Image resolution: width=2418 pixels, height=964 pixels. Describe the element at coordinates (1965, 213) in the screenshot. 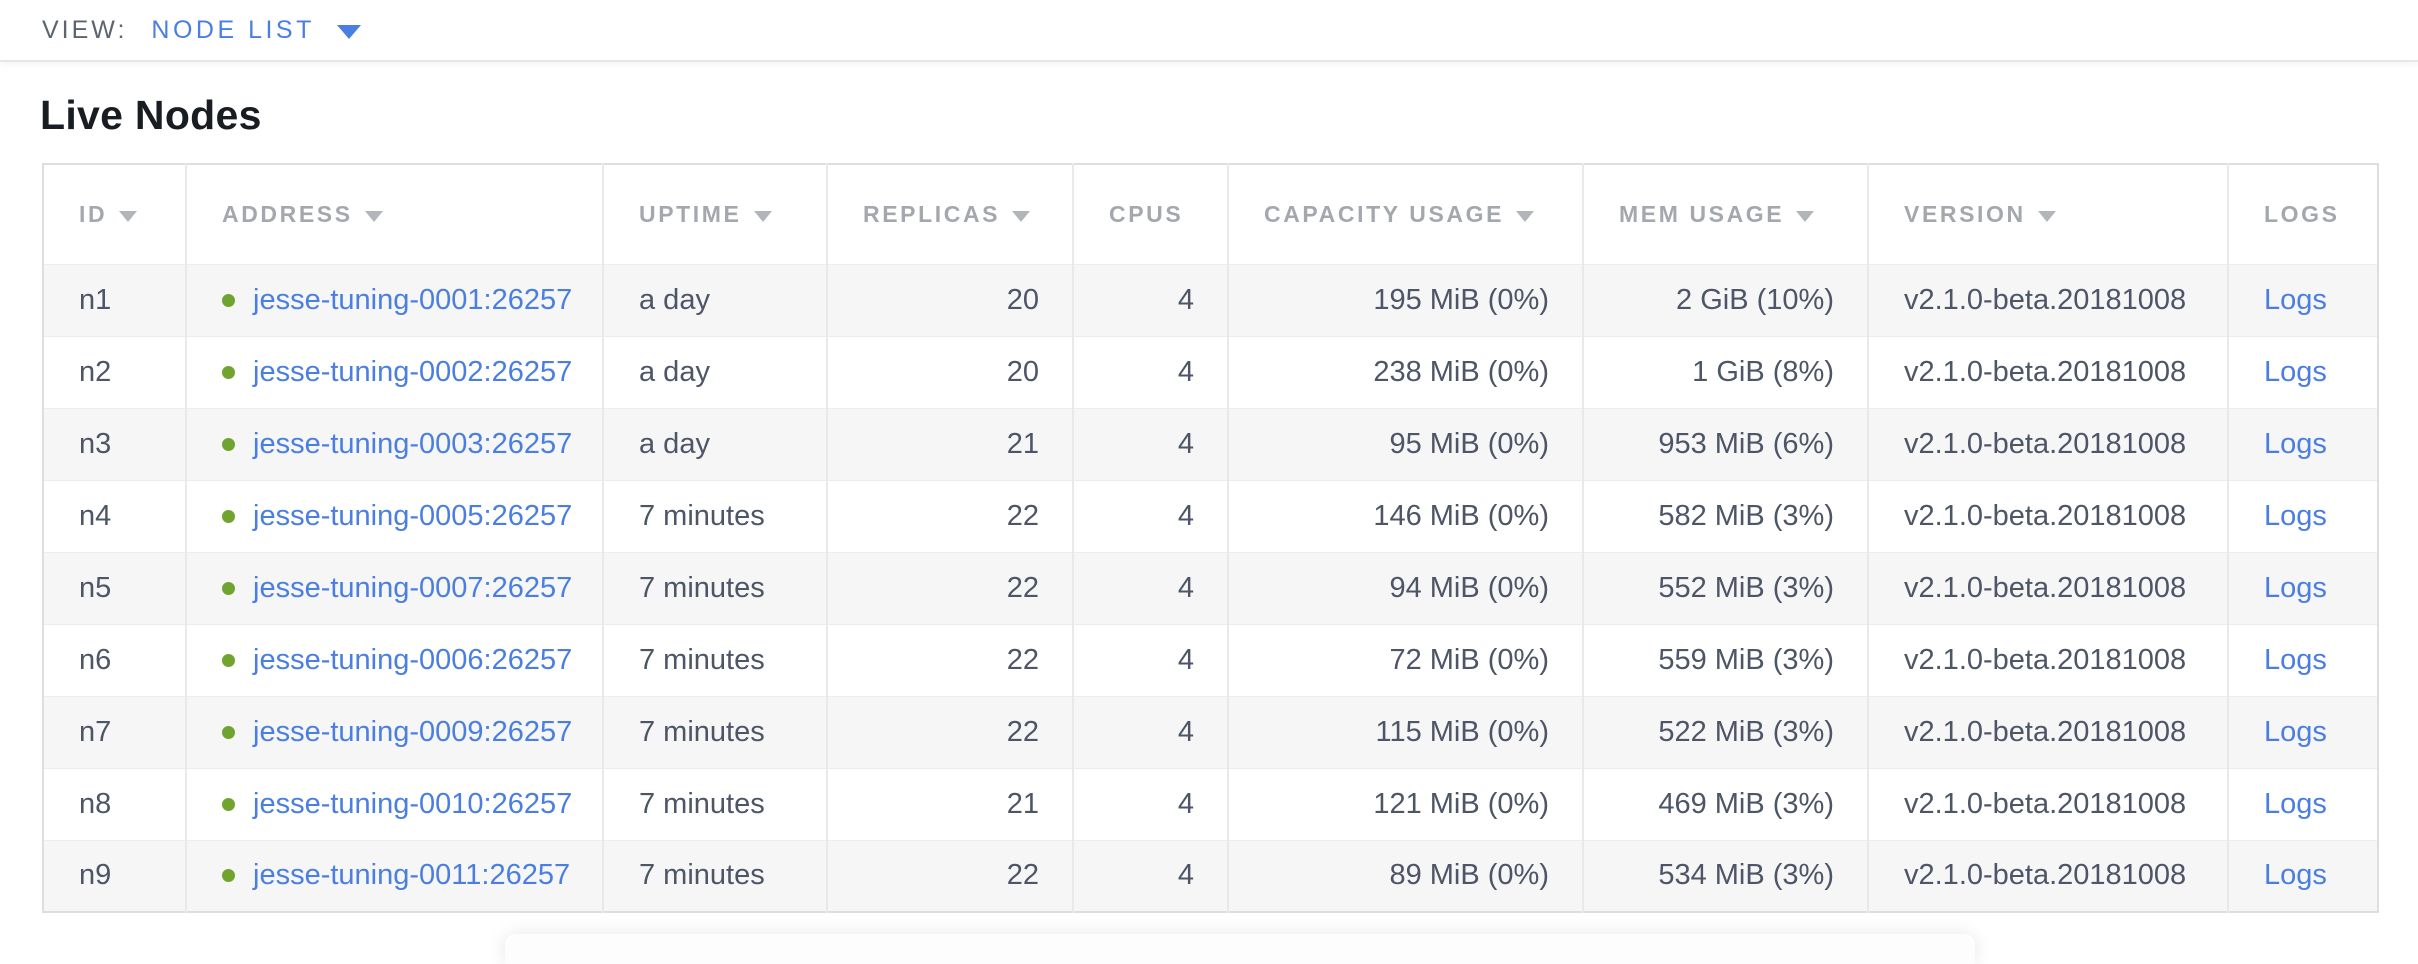

I see `column-header-label: VERSION` at that location.